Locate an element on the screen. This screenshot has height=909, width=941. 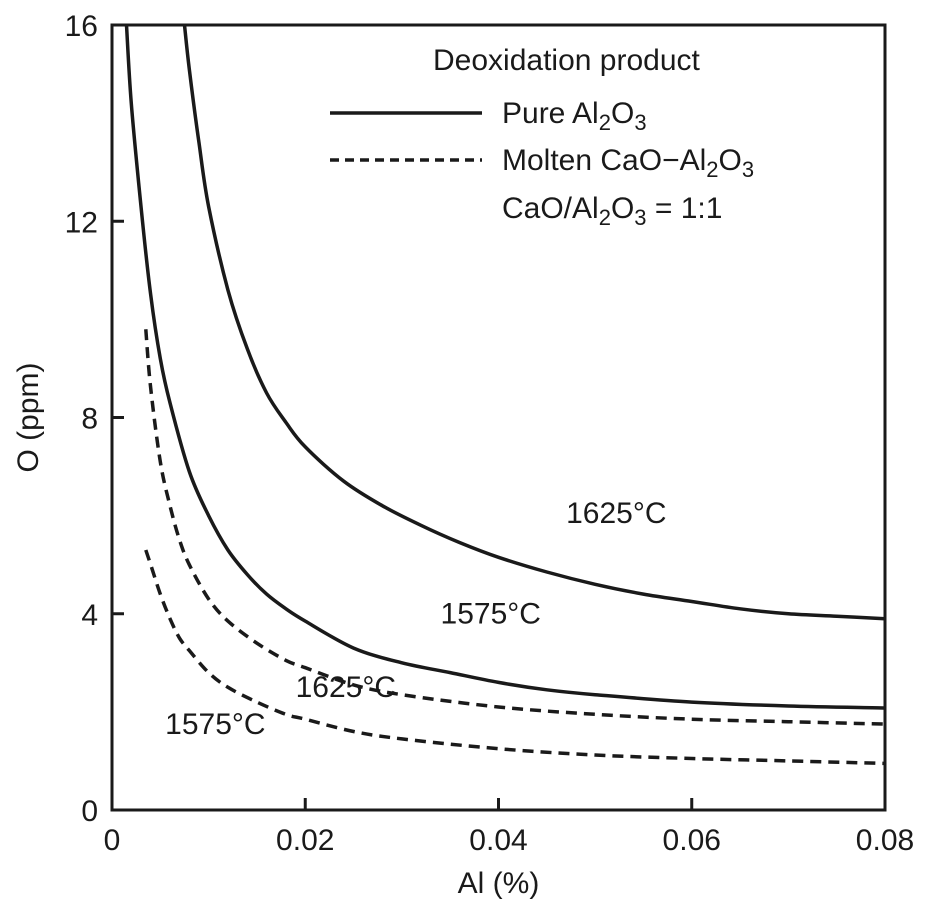
legend-entry-dashed: Molten CaO−Al2O3 is located at coordinates (628, 163).